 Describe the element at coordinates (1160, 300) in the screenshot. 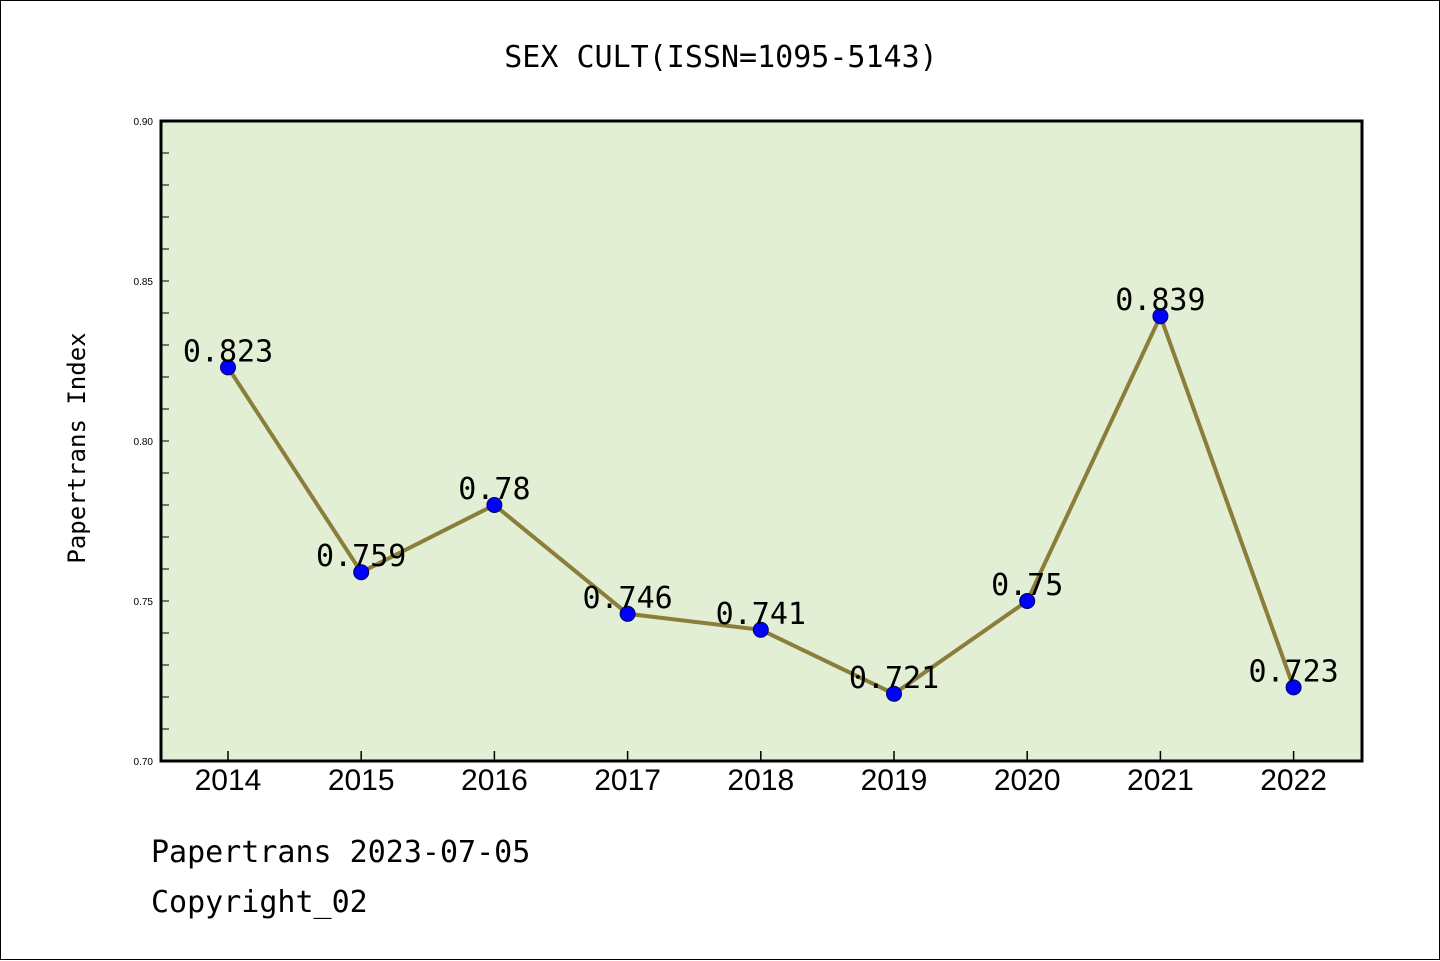

I see `data-label-2021: 0.839` at that location.